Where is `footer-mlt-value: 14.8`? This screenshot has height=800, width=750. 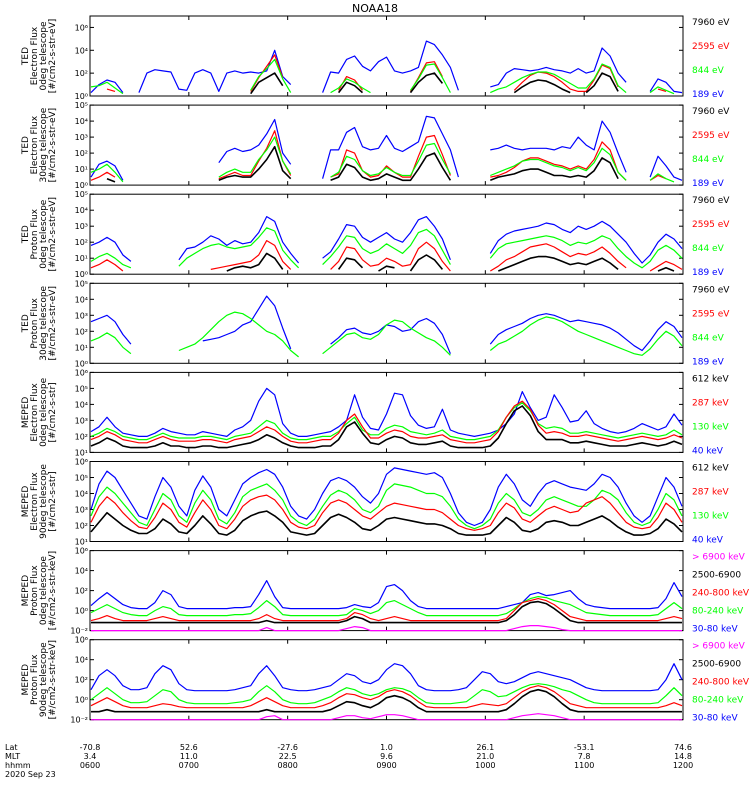 footer-mlt-value: 14.8 is located at coordinates (683, 756).